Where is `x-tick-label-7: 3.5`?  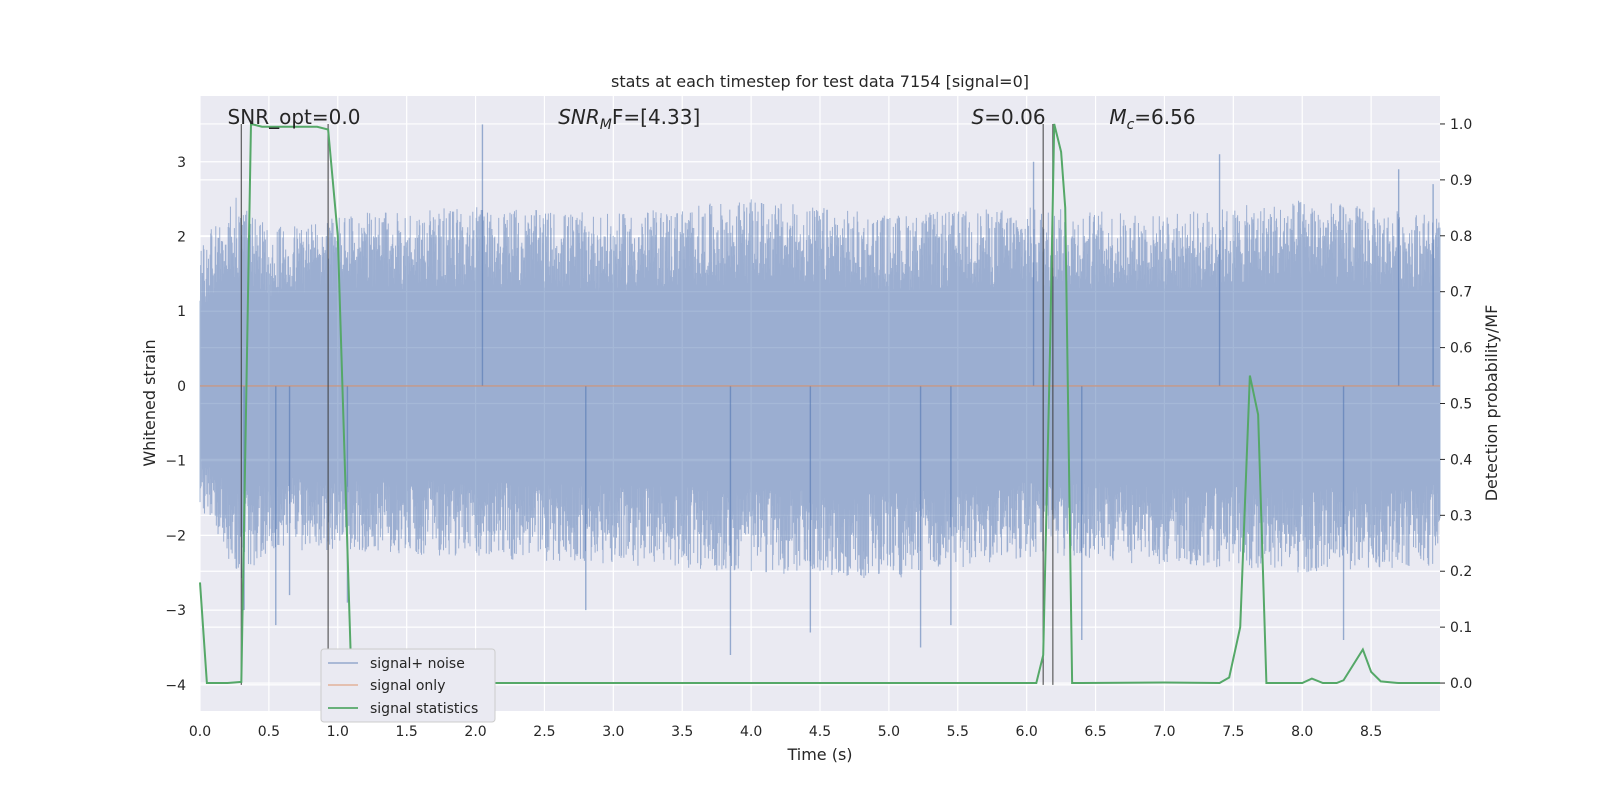 x-tick-label-7: 3.5 is located at coordinates (682, 732).